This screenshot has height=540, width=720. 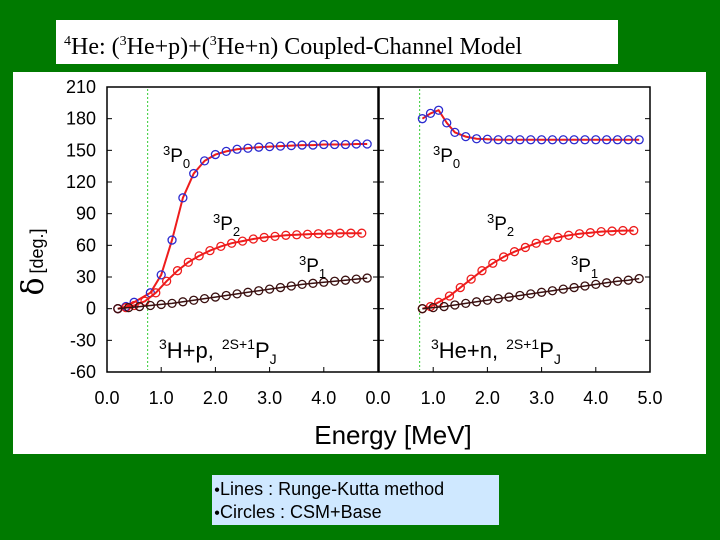 I want to click on title-part-2: He+p)+(, so click(x=168, y=47).